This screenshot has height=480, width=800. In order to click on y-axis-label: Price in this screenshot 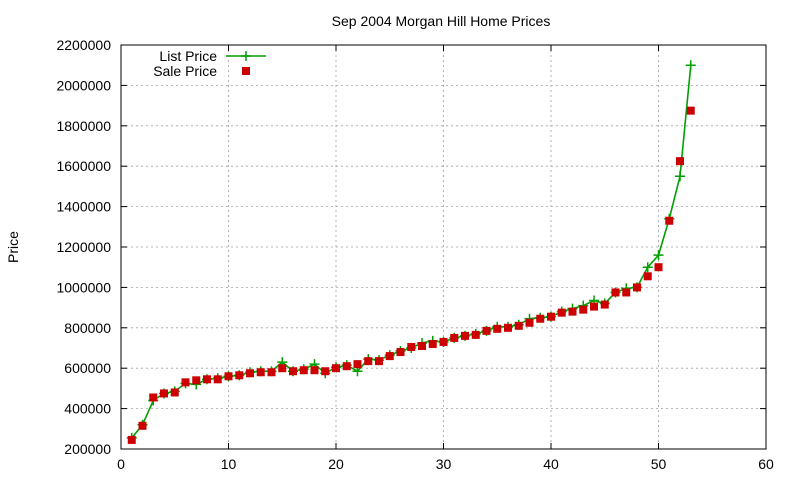, I will do `click(13, 247)`.